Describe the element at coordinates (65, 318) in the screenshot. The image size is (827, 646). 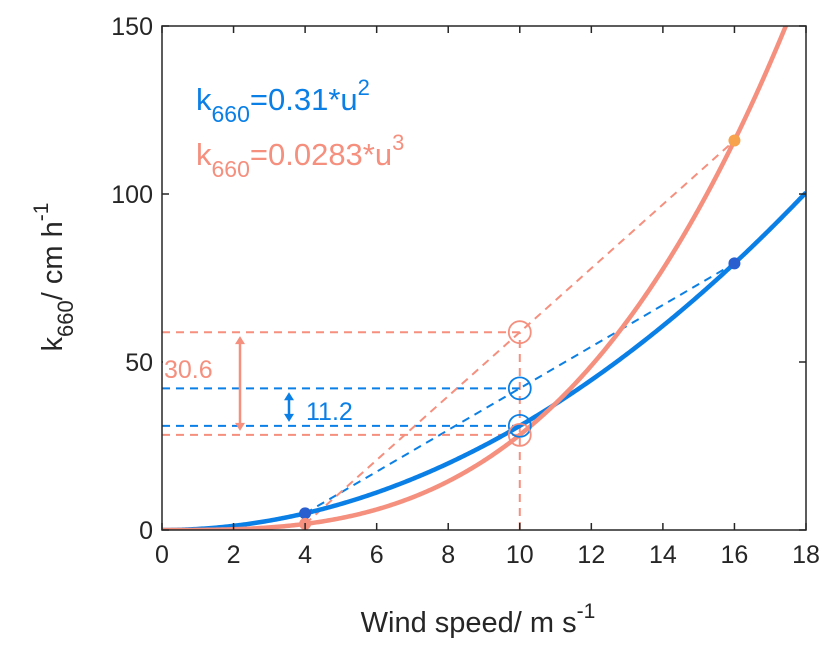
I see `y-axis-title-sub: 660` at that location.